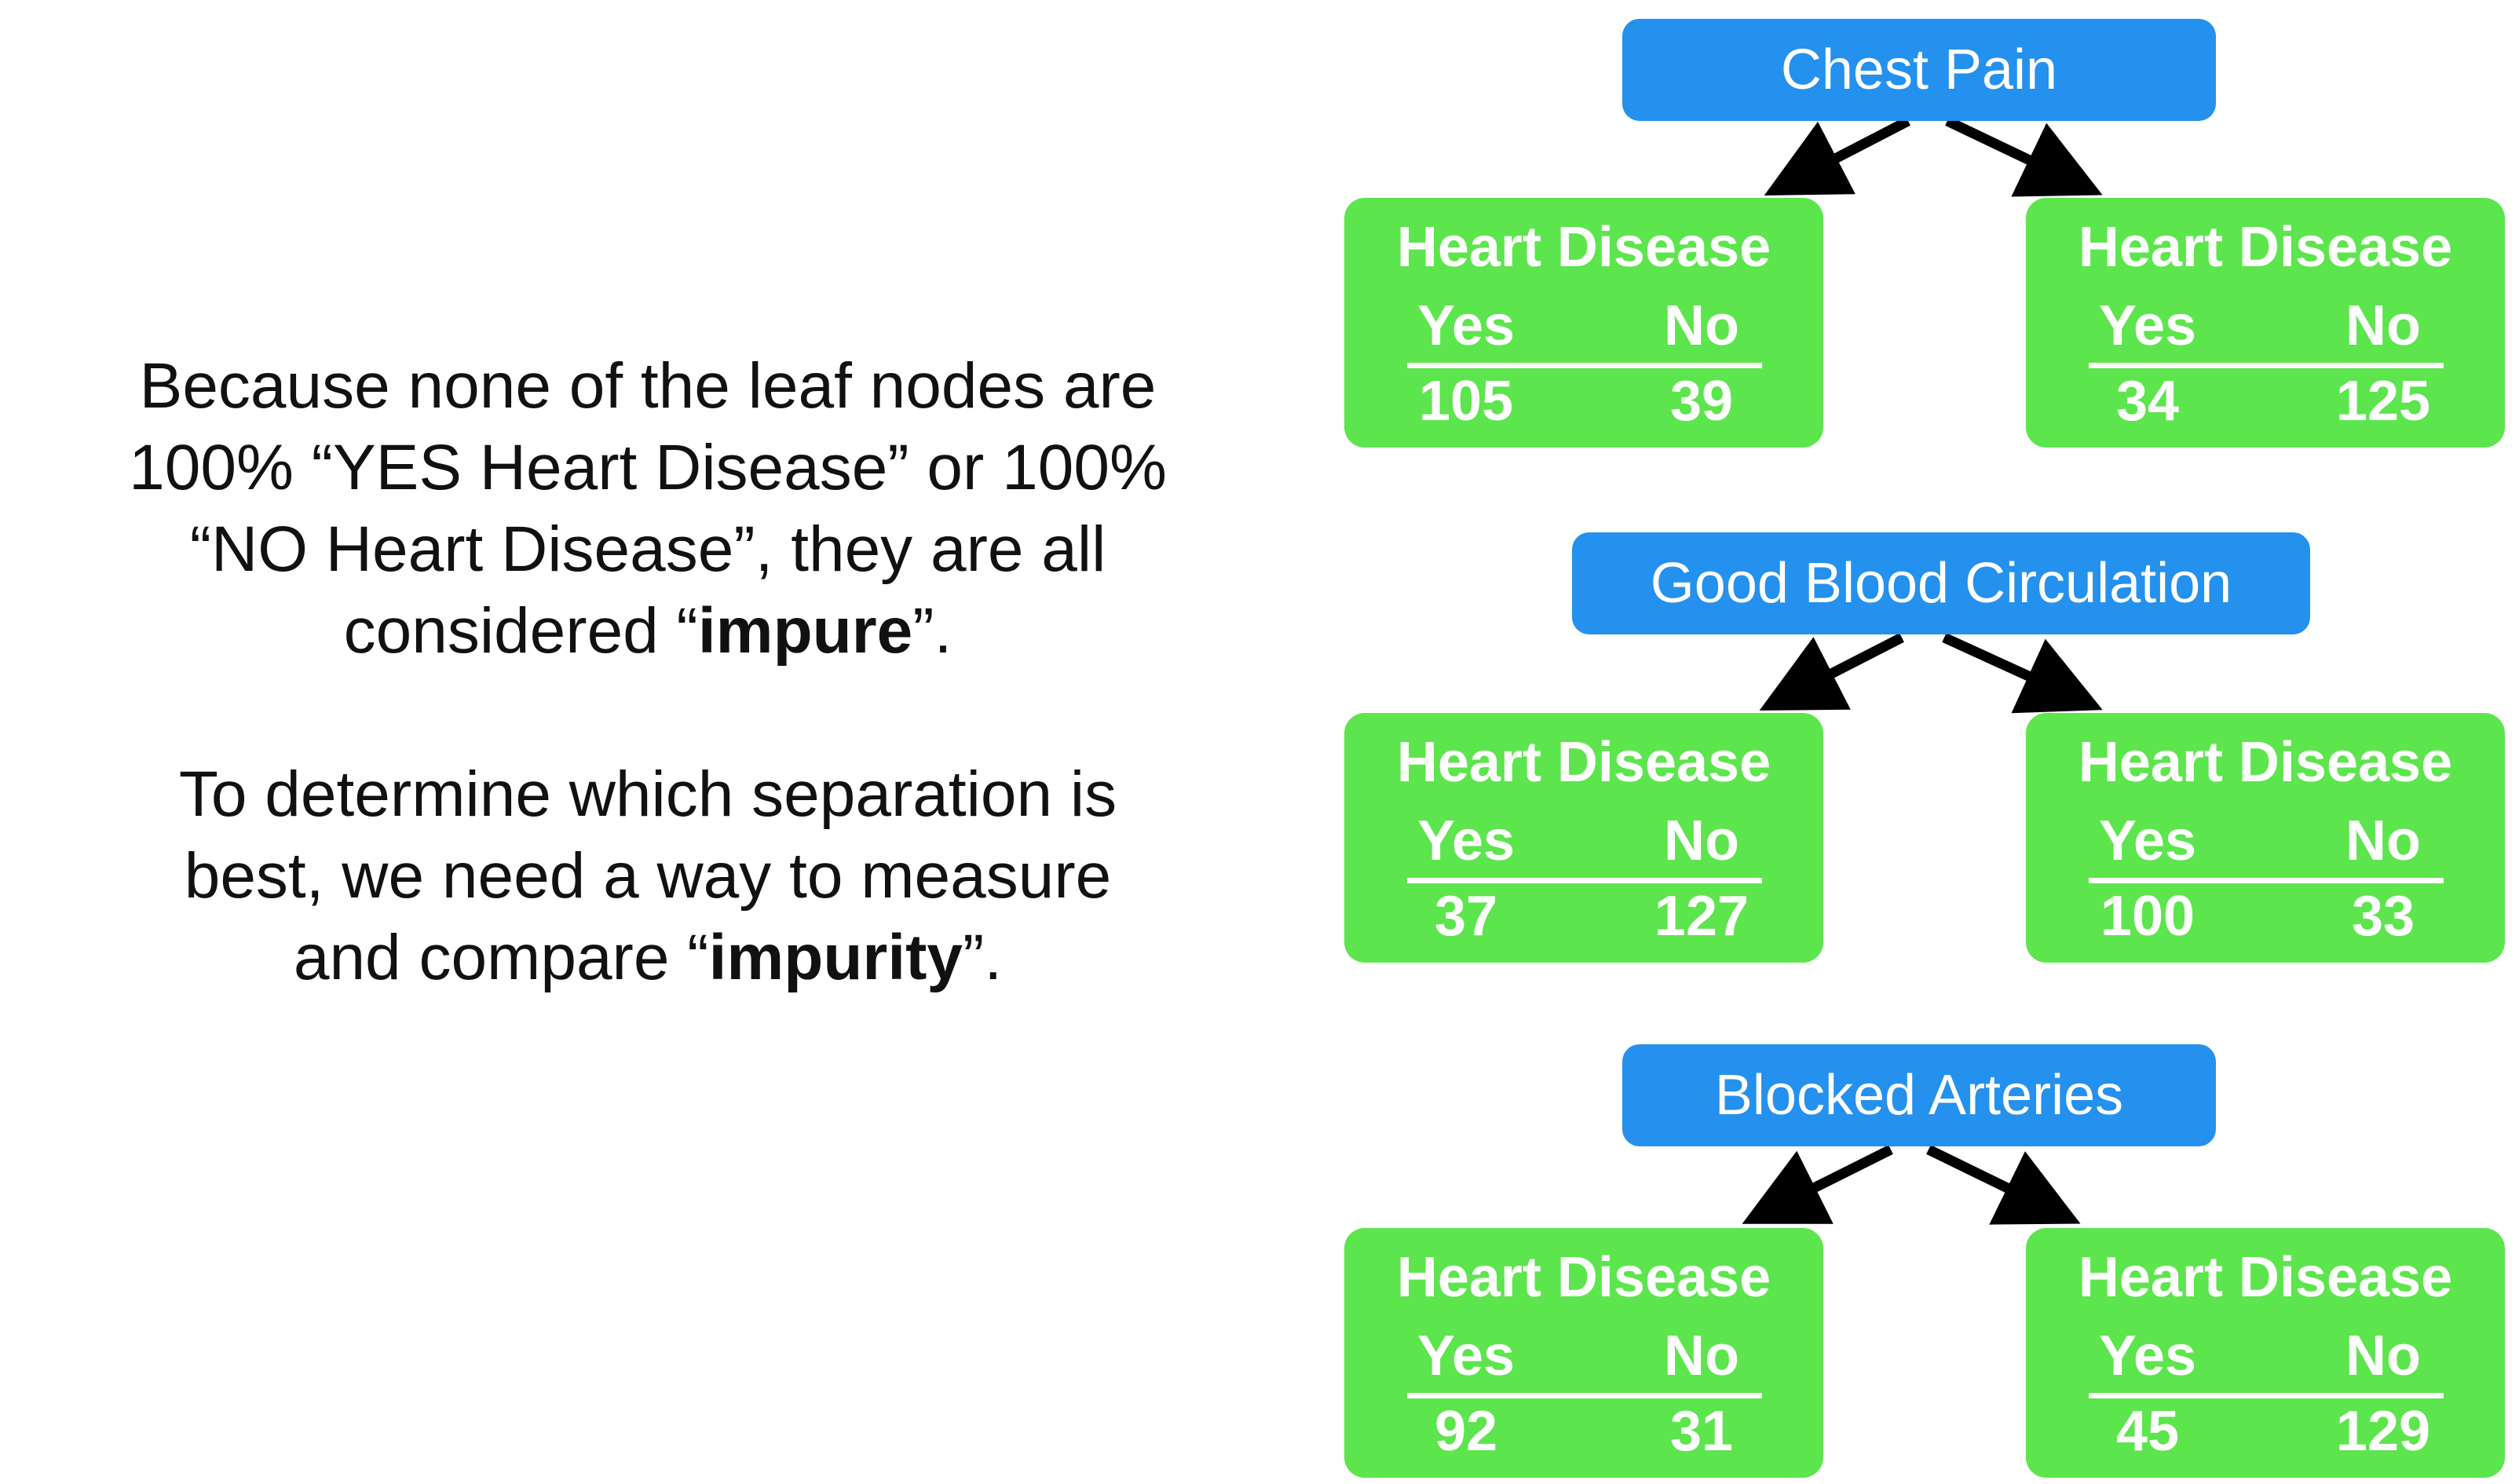  Describe the element at coordinates (2003, 1185) in the screenshot. I see `arrow-blocked-arteries-right` at that location.